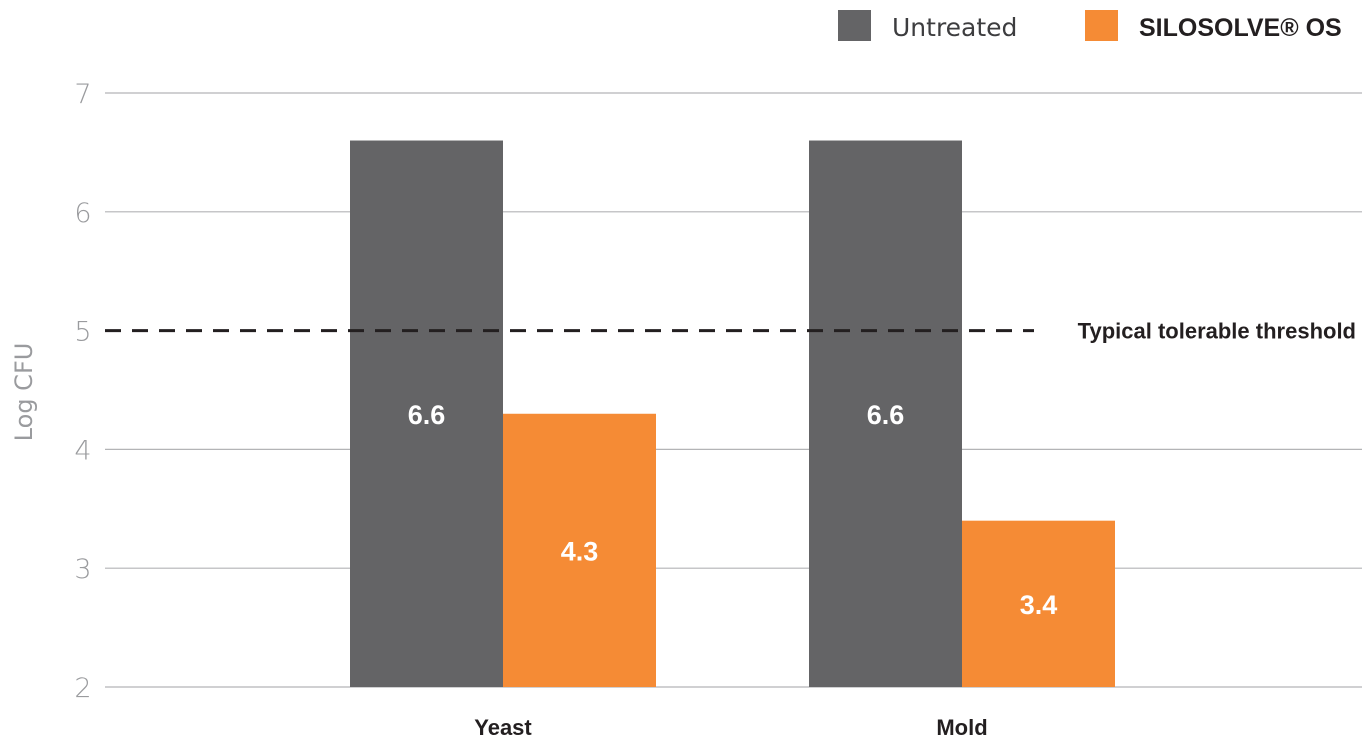 Image resolution: width=1372 pixels, height=740 pixels. I want to click on bar-mold-untreated, so click(885, 413).